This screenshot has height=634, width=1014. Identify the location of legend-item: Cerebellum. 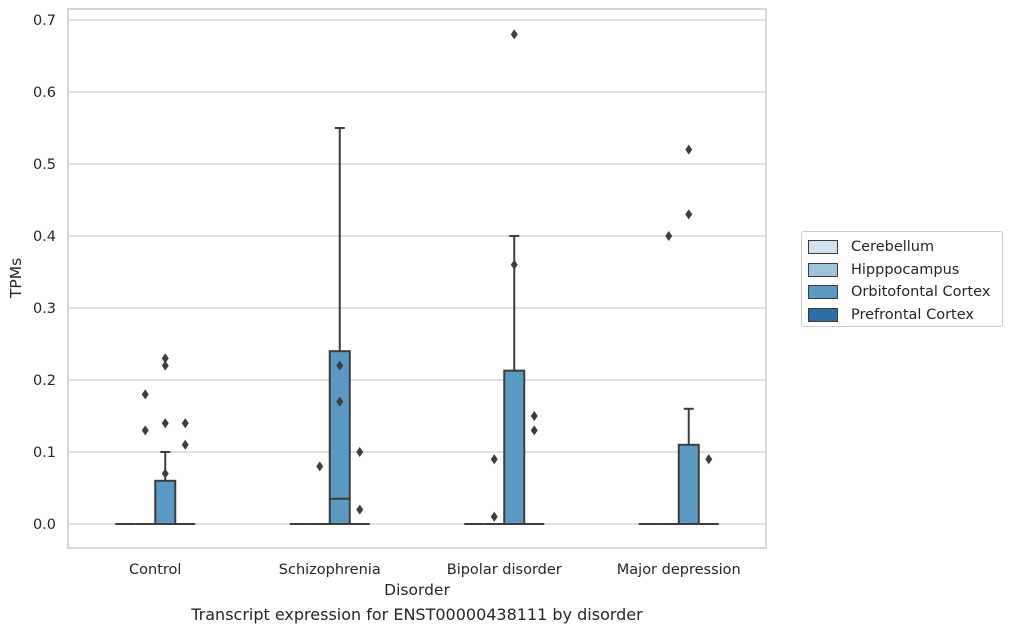
(905, 247).